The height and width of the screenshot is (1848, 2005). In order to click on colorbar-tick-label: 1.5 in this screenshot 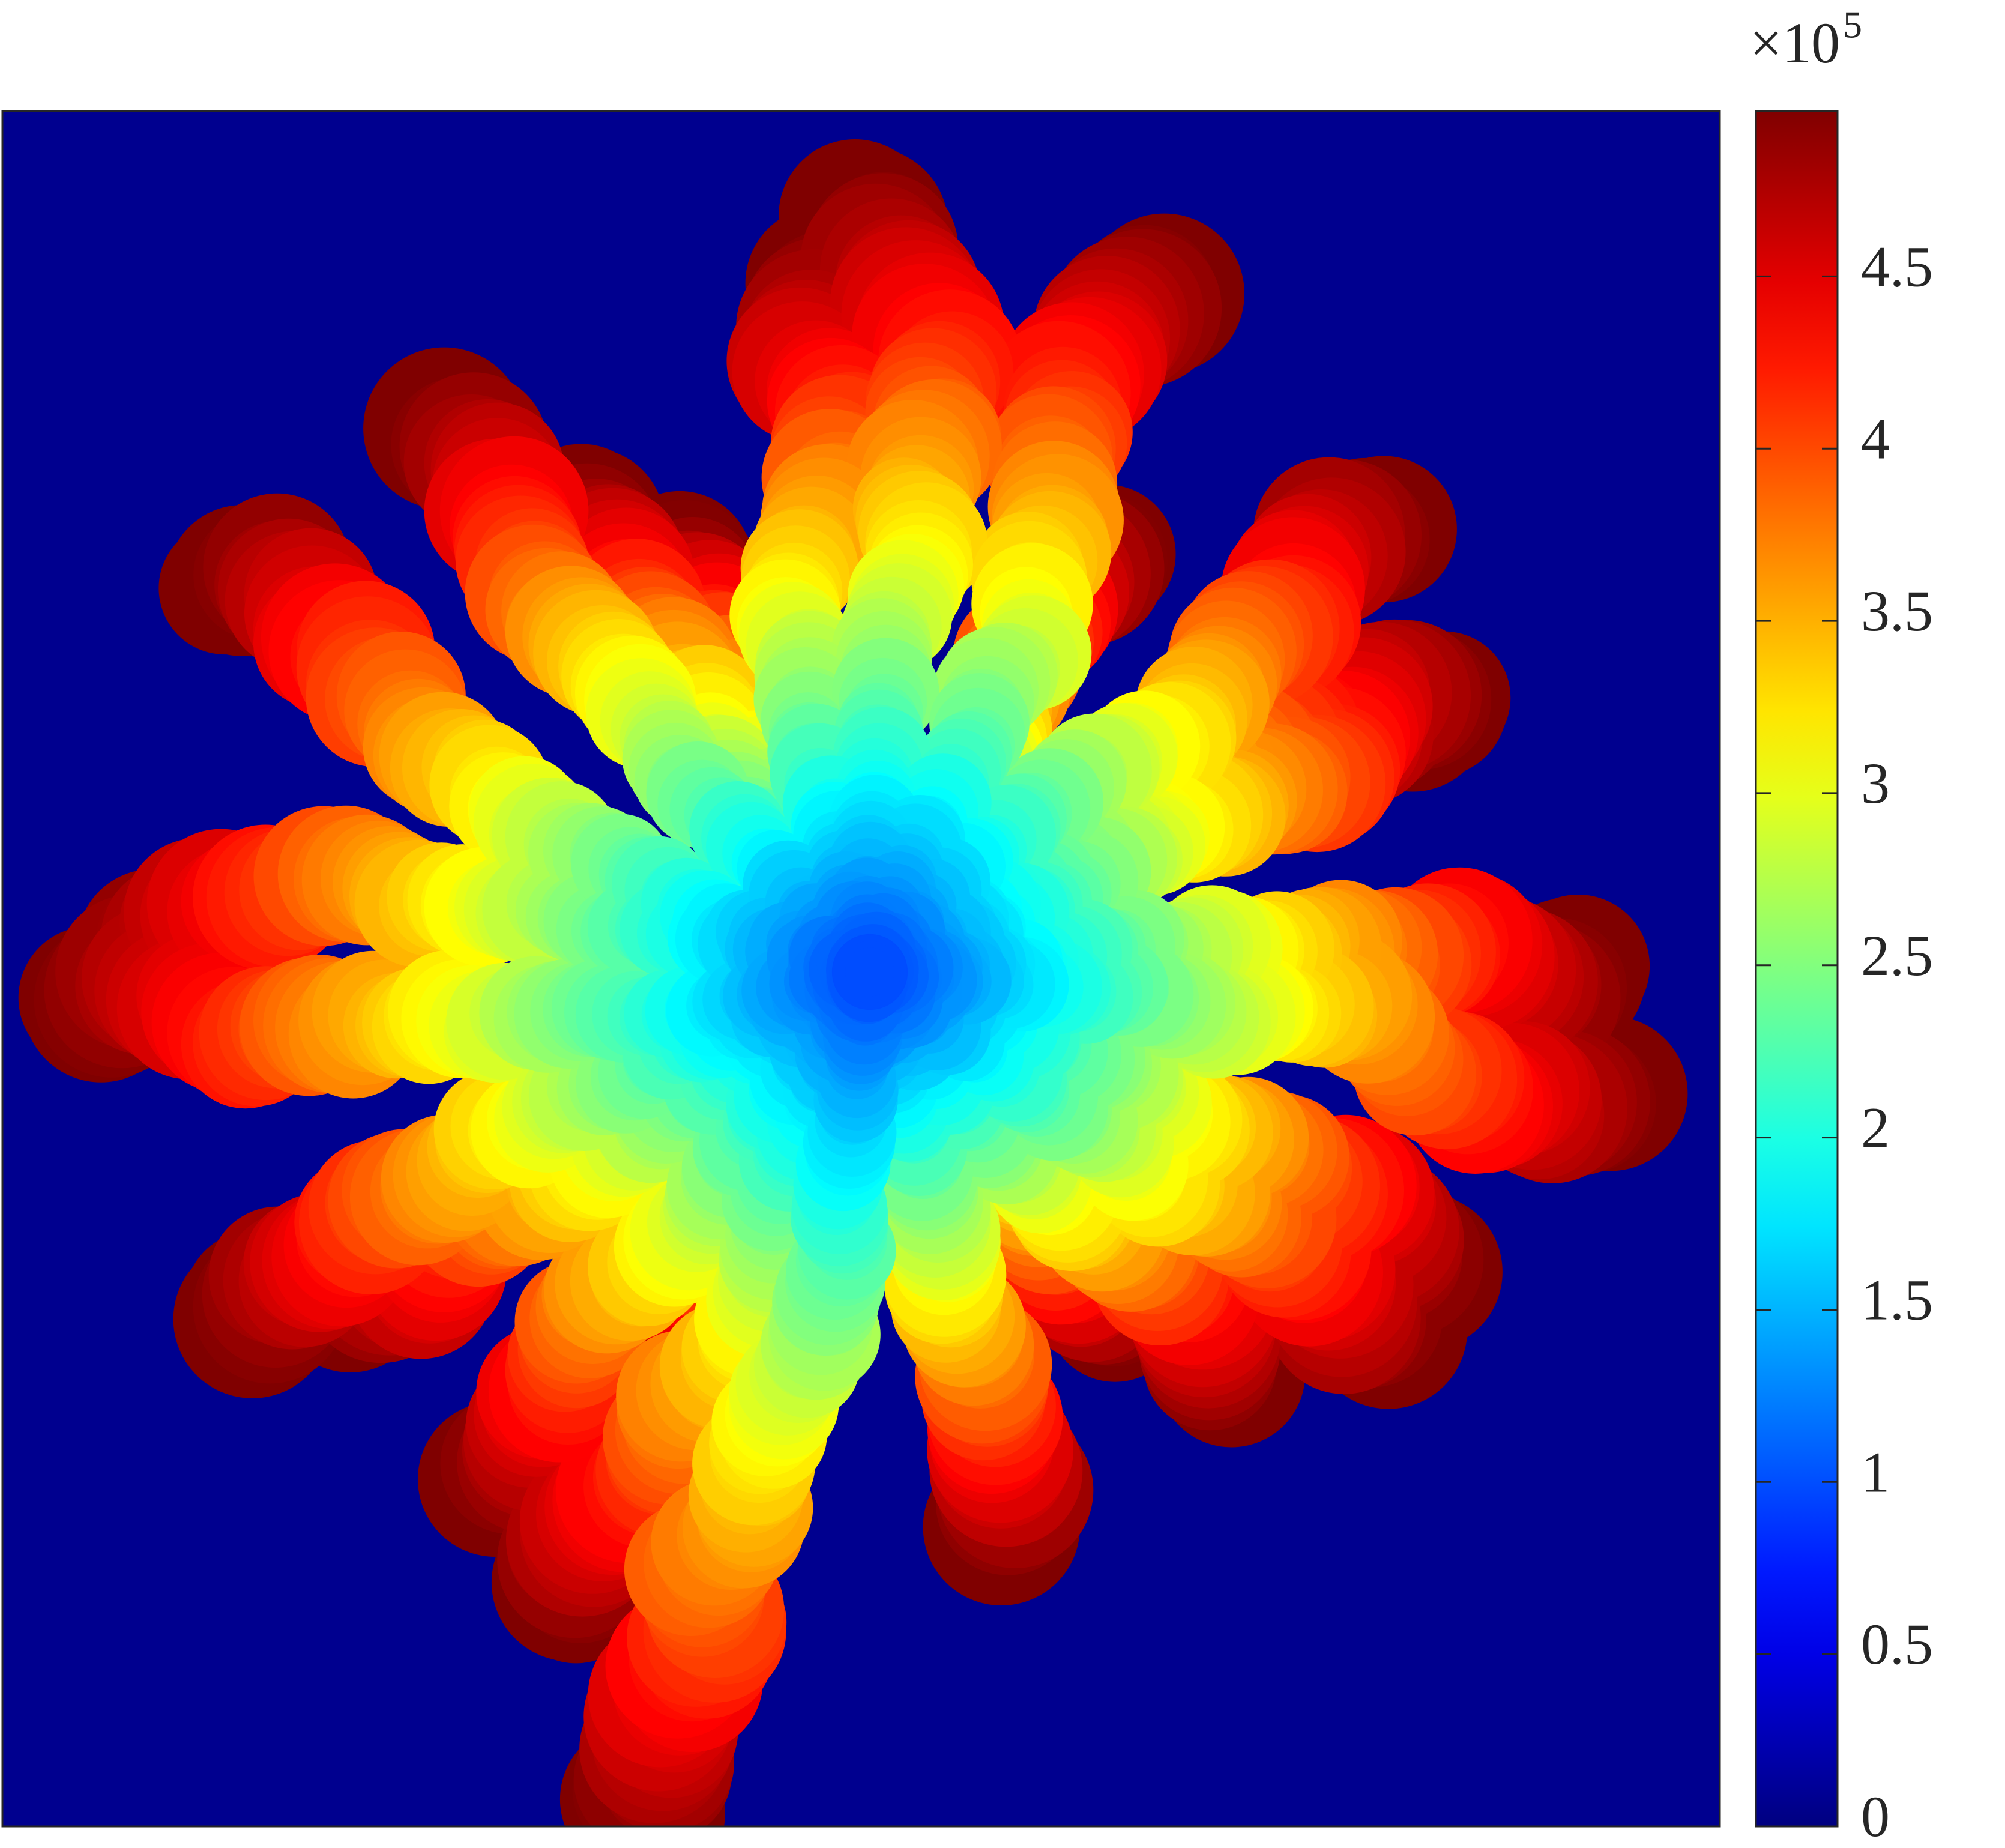, I will do `click(1897, 1299)`.